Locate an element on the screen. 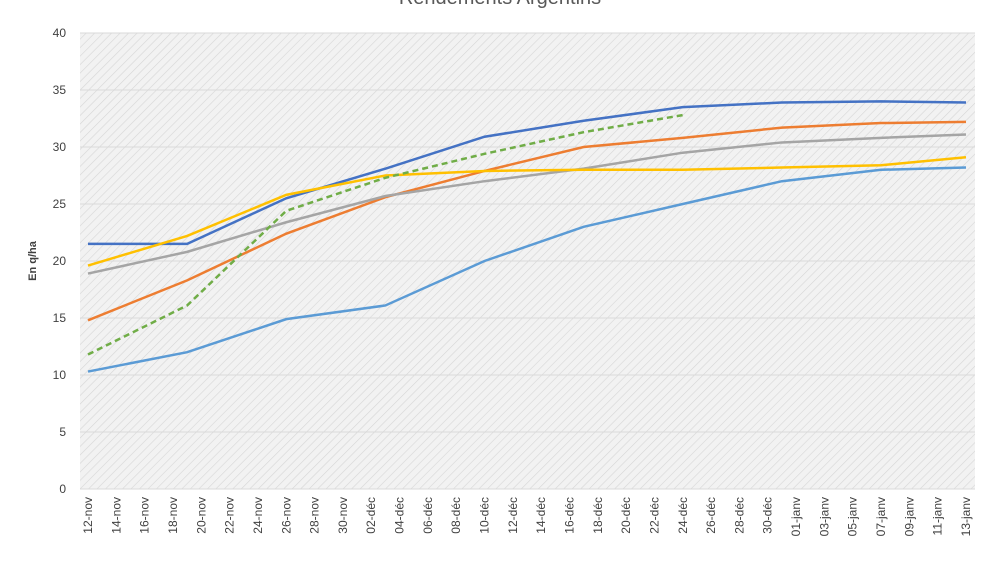  x-tick-label: 11-janv is located at coordinates (938, 516).